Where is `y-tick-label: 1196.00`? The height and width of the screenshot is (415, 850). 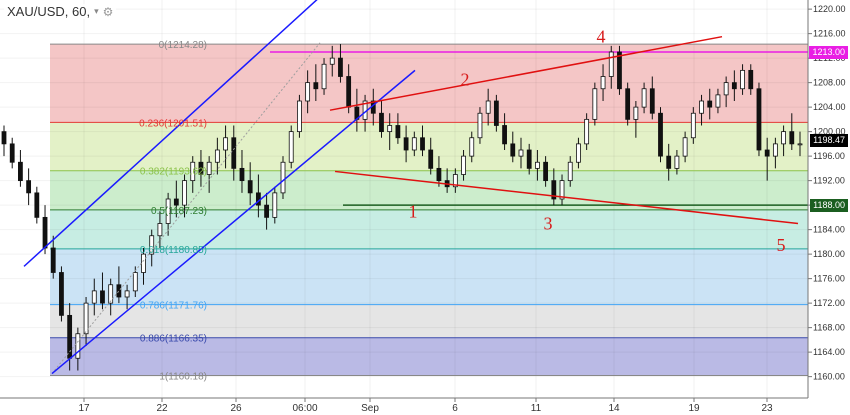 y-tick-label: 1196.00 is located at coordinates (829, 156).